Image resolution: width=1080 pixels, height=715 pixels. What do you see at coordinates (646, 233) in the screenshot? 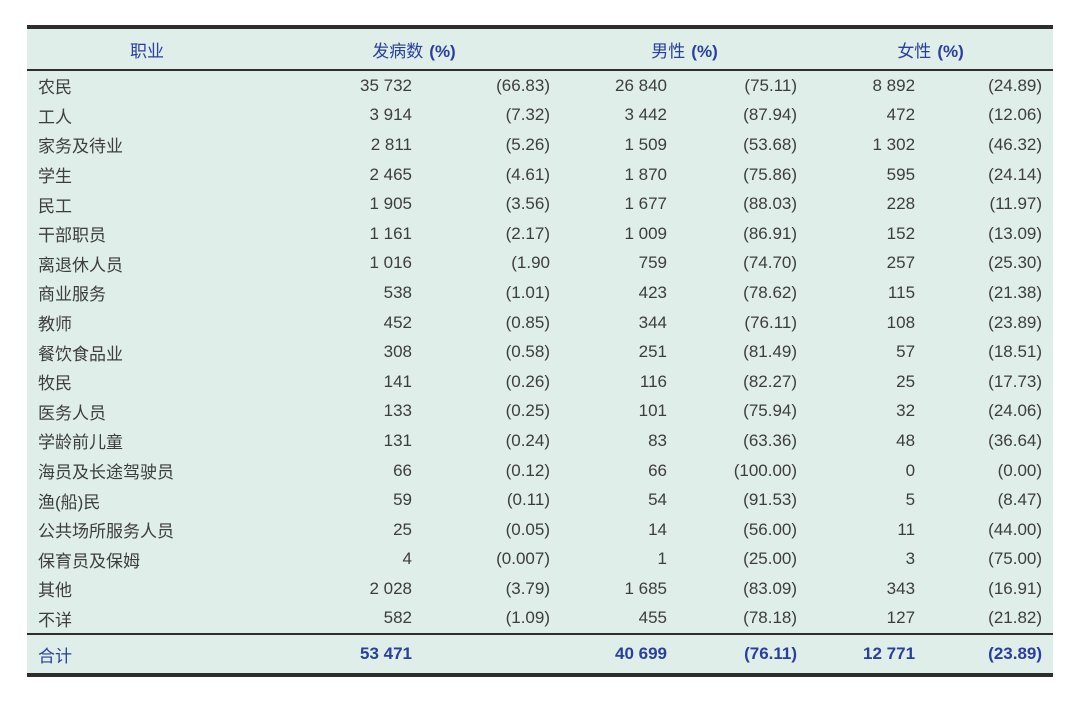
I see `male-count-cell: 1 009` at bounding box center [646, 233].